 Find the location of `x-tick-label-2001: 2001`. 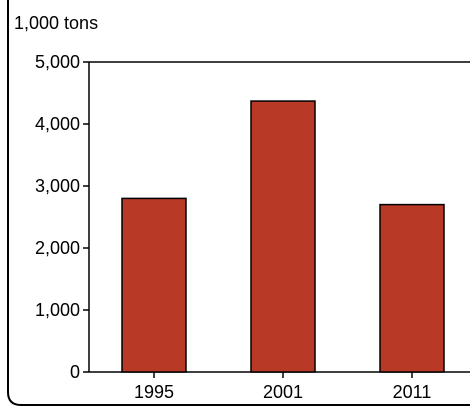

x-tick-label-2001: 2001 is located at coordinates (283, 392).